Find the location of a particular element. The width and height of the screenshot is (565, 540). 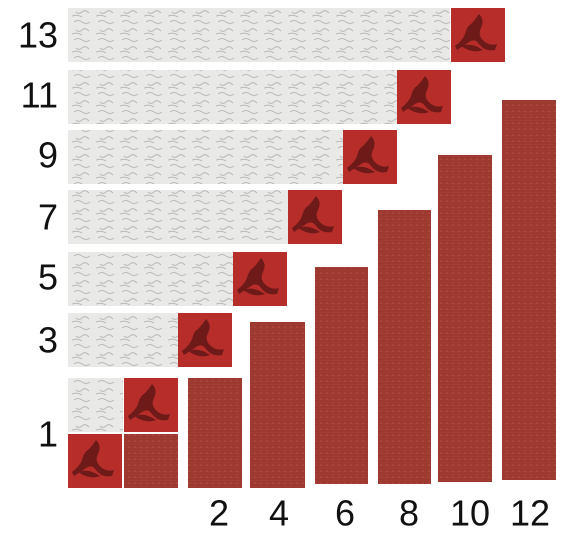

row-label: 1 is located at coordinates (48, 434).